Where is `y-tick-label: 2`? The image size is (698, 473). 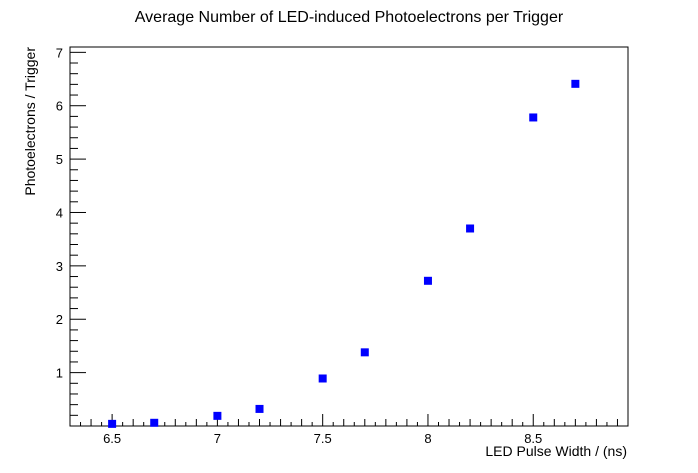 y-tick-label: 2 is located at coordinates (59, 319).